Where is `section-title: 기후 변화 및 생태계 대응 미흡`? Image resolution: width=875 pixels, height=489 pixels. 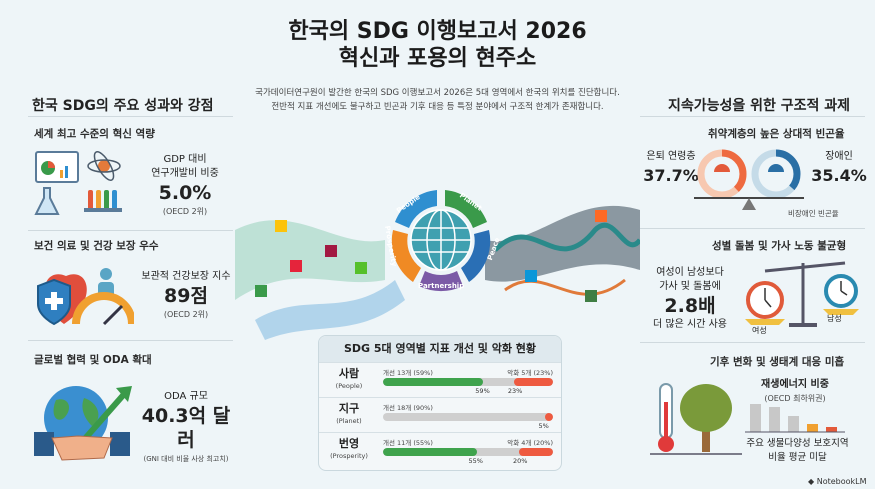 section-title: 기후 변화 및 생태계 대응 미흡 is located at coordinates (777, 362).